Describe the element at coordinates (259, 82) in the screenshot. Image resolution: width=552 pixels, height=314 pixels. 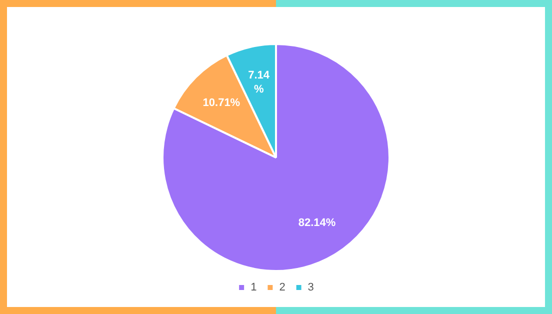
I see `data-label: 7.14%` at that location.